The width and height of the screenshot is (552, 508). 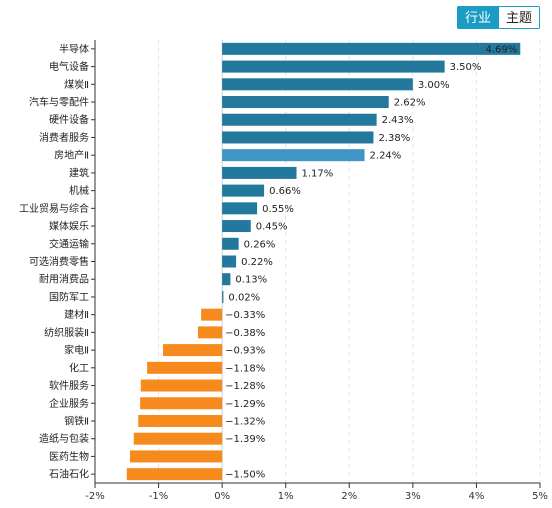 What do you see at coordinates (285, 191) in the screenshot?
I see `value-label: 0.66%` at bounding box center [285, 191].